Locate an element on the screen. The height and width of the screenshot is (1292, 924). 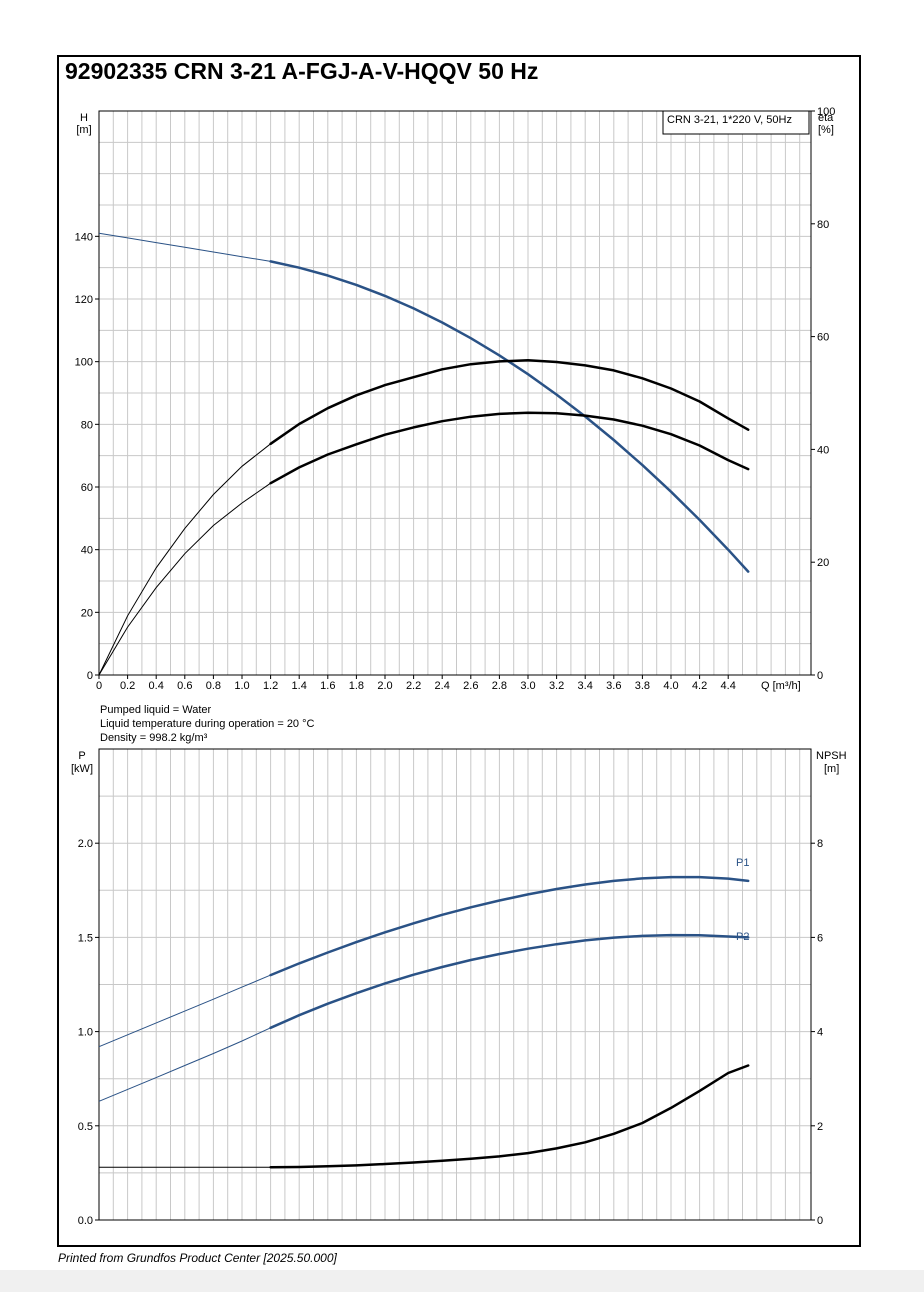
top-series-1-extended is located at coordinates (184, 559).